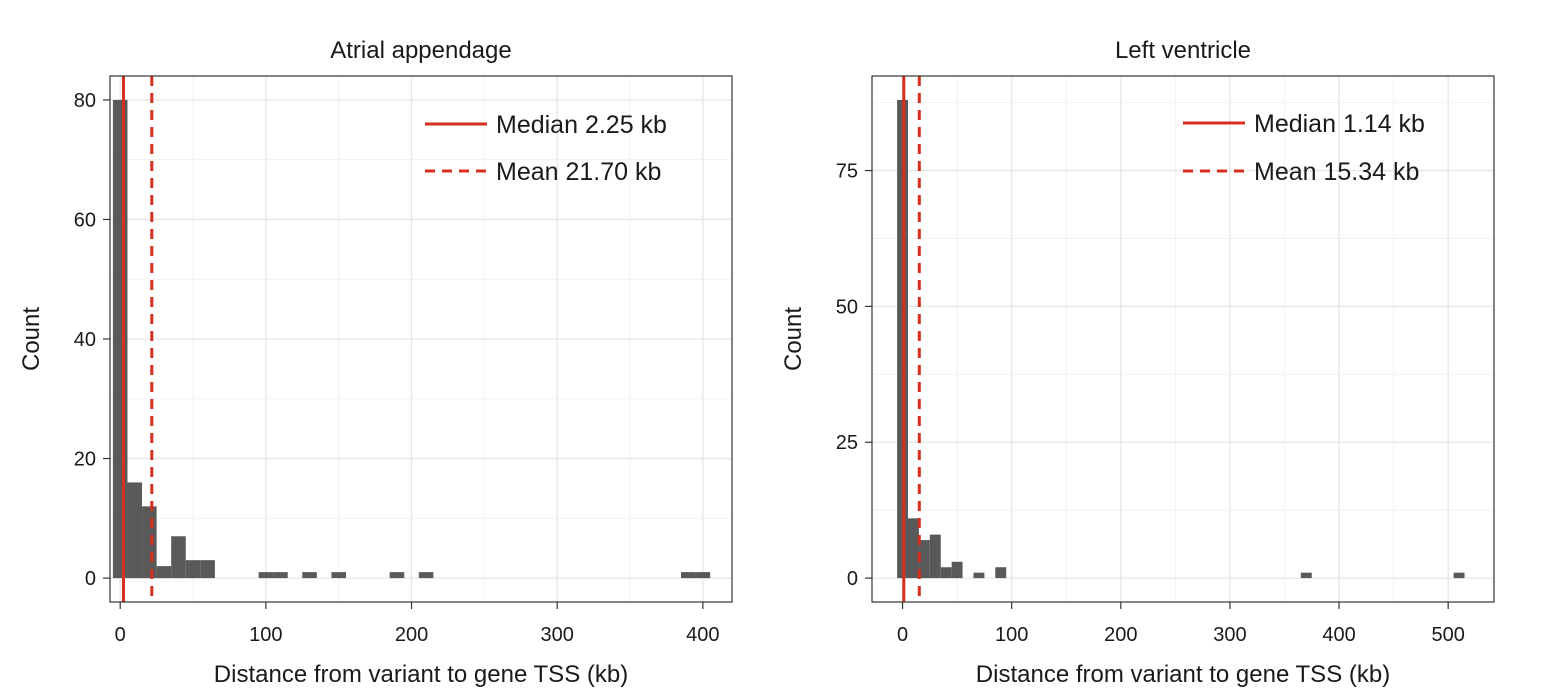 The image size is (1545, 689). What do you see at coordinates (85, 340) in the screenshot?
I see `y-tick-label: 40` at bounding box center [85, 340].